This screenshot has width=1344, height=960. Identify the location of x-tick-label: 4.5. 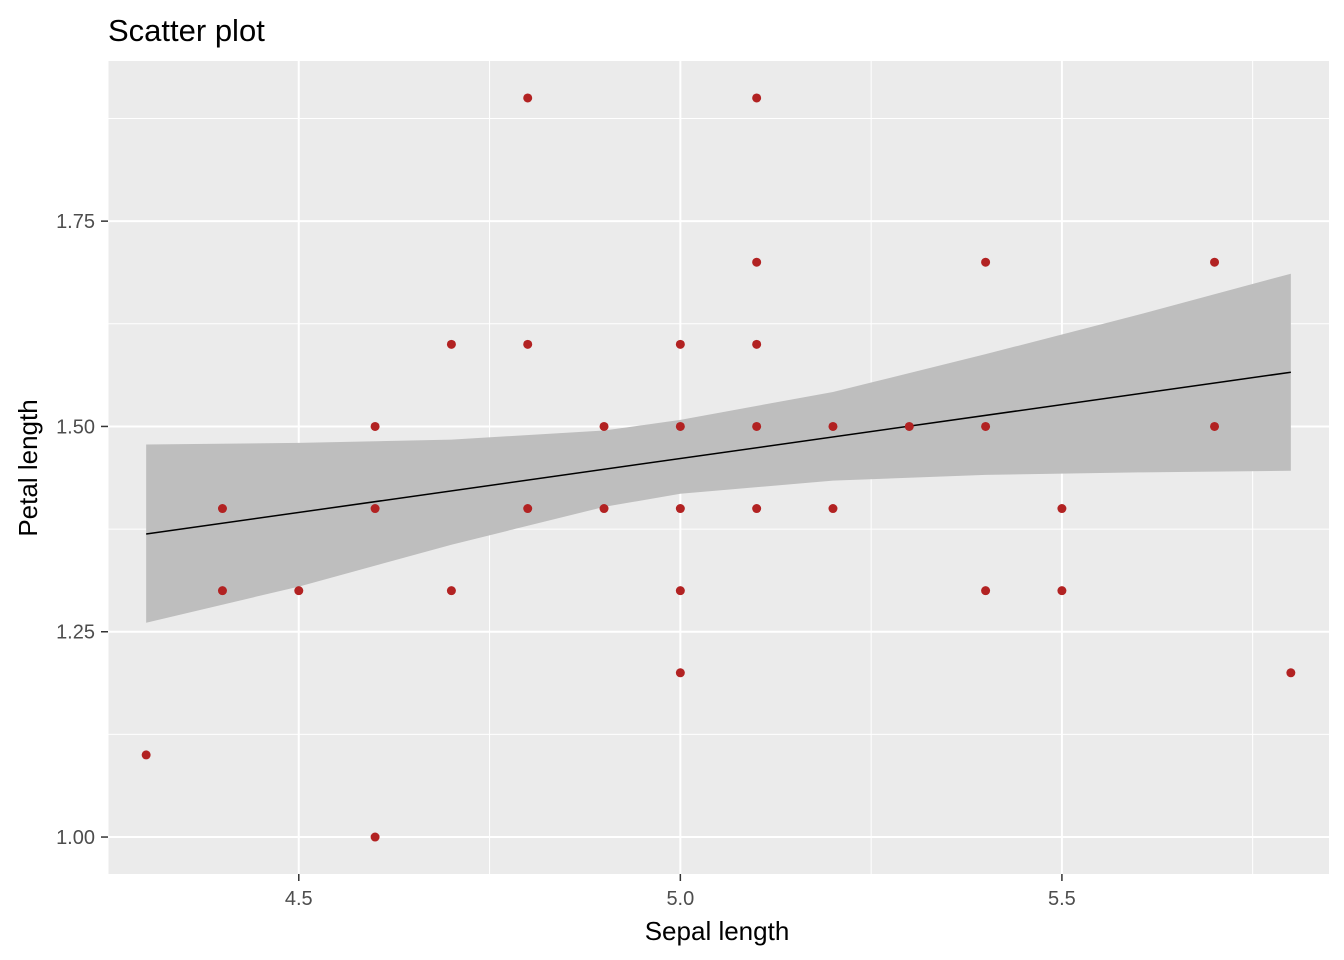
(299, 899).